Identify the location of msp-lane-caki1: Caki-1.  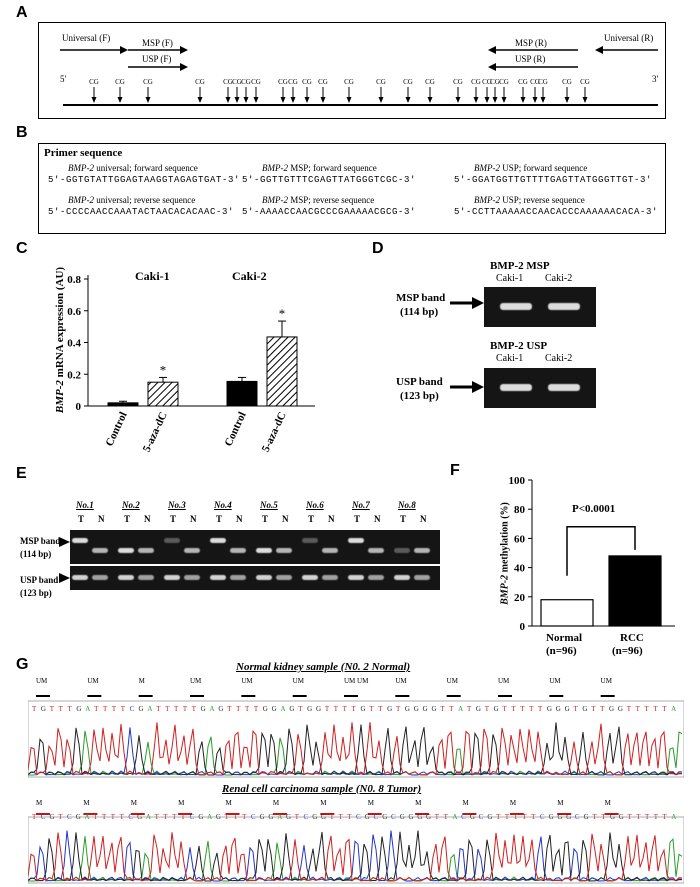
(510, 278).